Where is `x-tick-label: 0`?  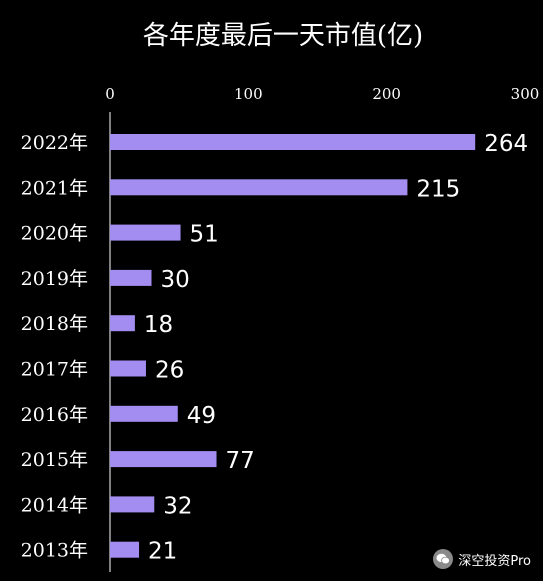 x-tick-label: 0 is located at coordinates (110, 94).